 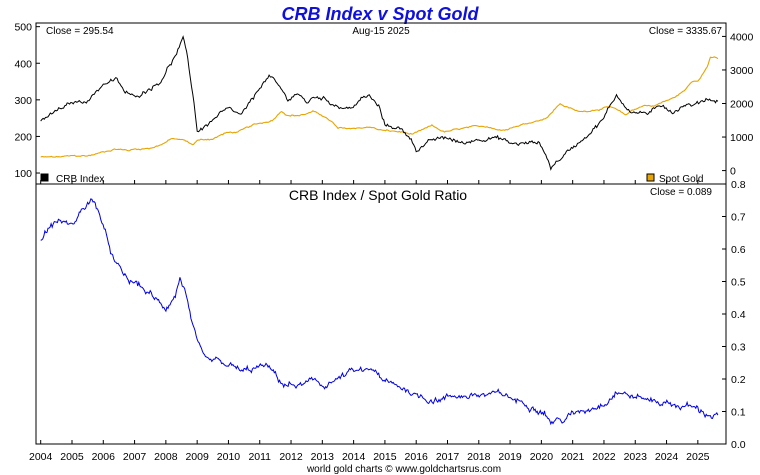 I want to click on x-axis-tick-label: 2021, so click(x=573, y=457).